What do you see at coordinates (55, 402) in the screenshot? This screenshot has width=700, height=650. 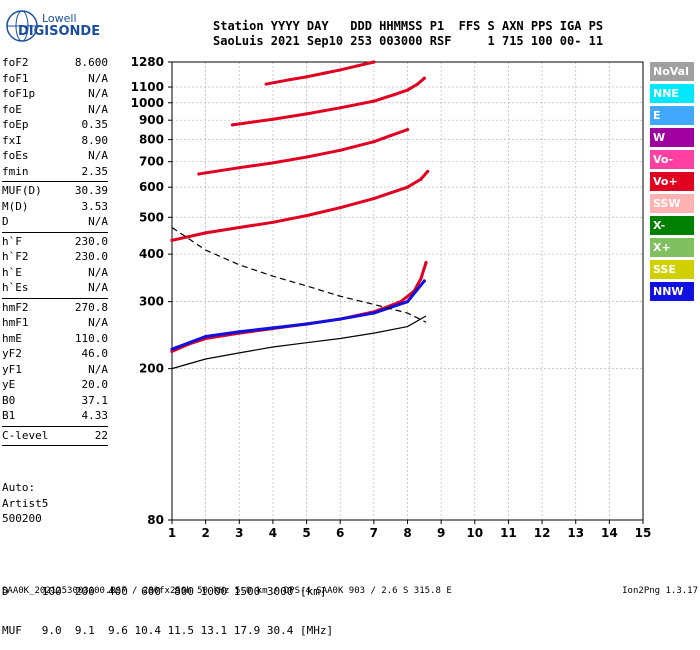 I see `param-row: B0 37.1` at bounding box center [55, 402].